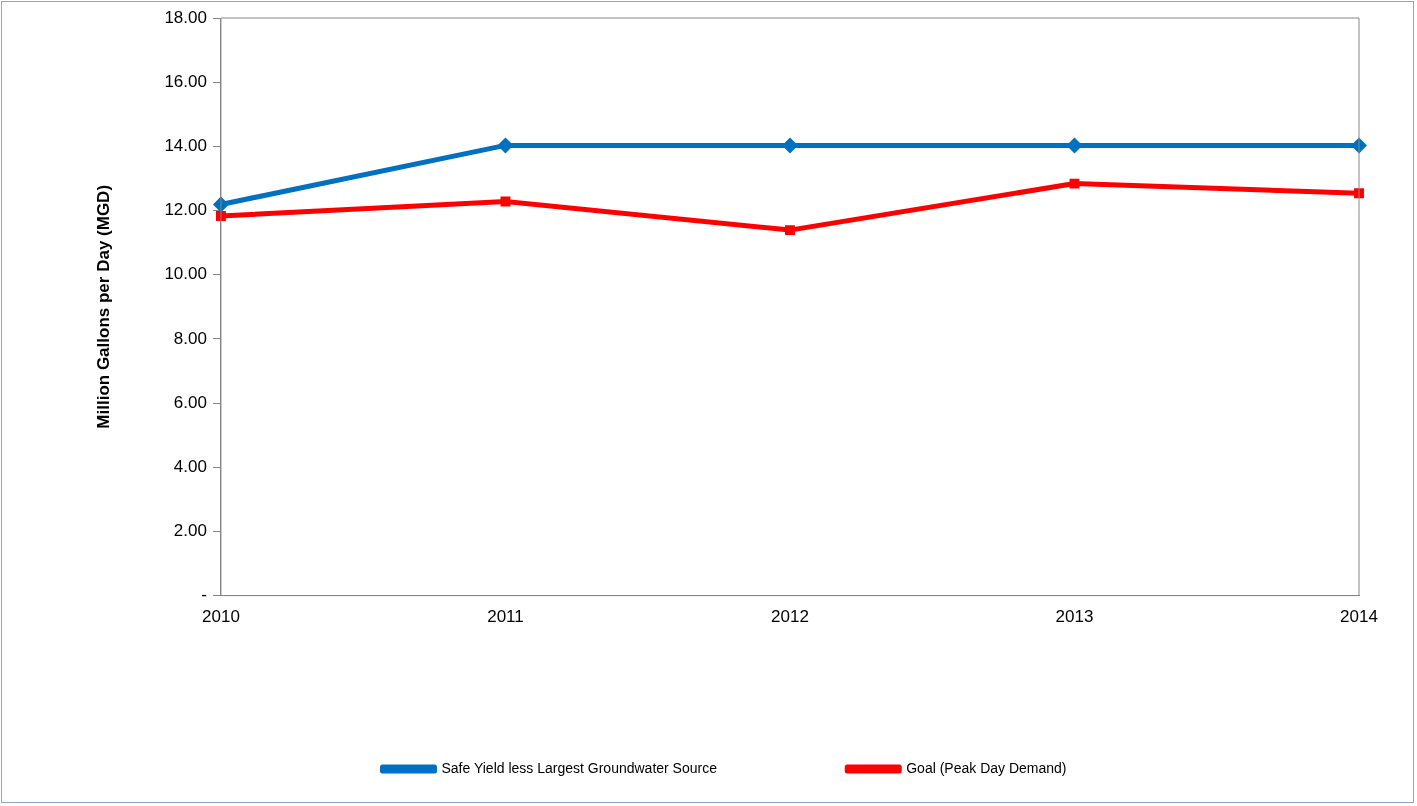 The image size is (1417, 806). What do you see at coordinates (190, 402) in the screenshot?
I see `y-tick-label: 6.00` at bounding box center [190, 402].